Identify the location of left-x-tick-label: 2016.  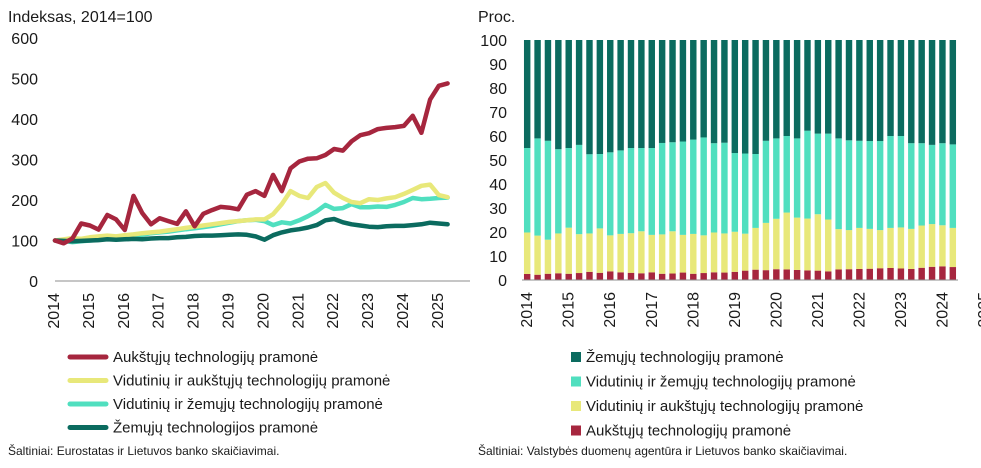
(124, 311).